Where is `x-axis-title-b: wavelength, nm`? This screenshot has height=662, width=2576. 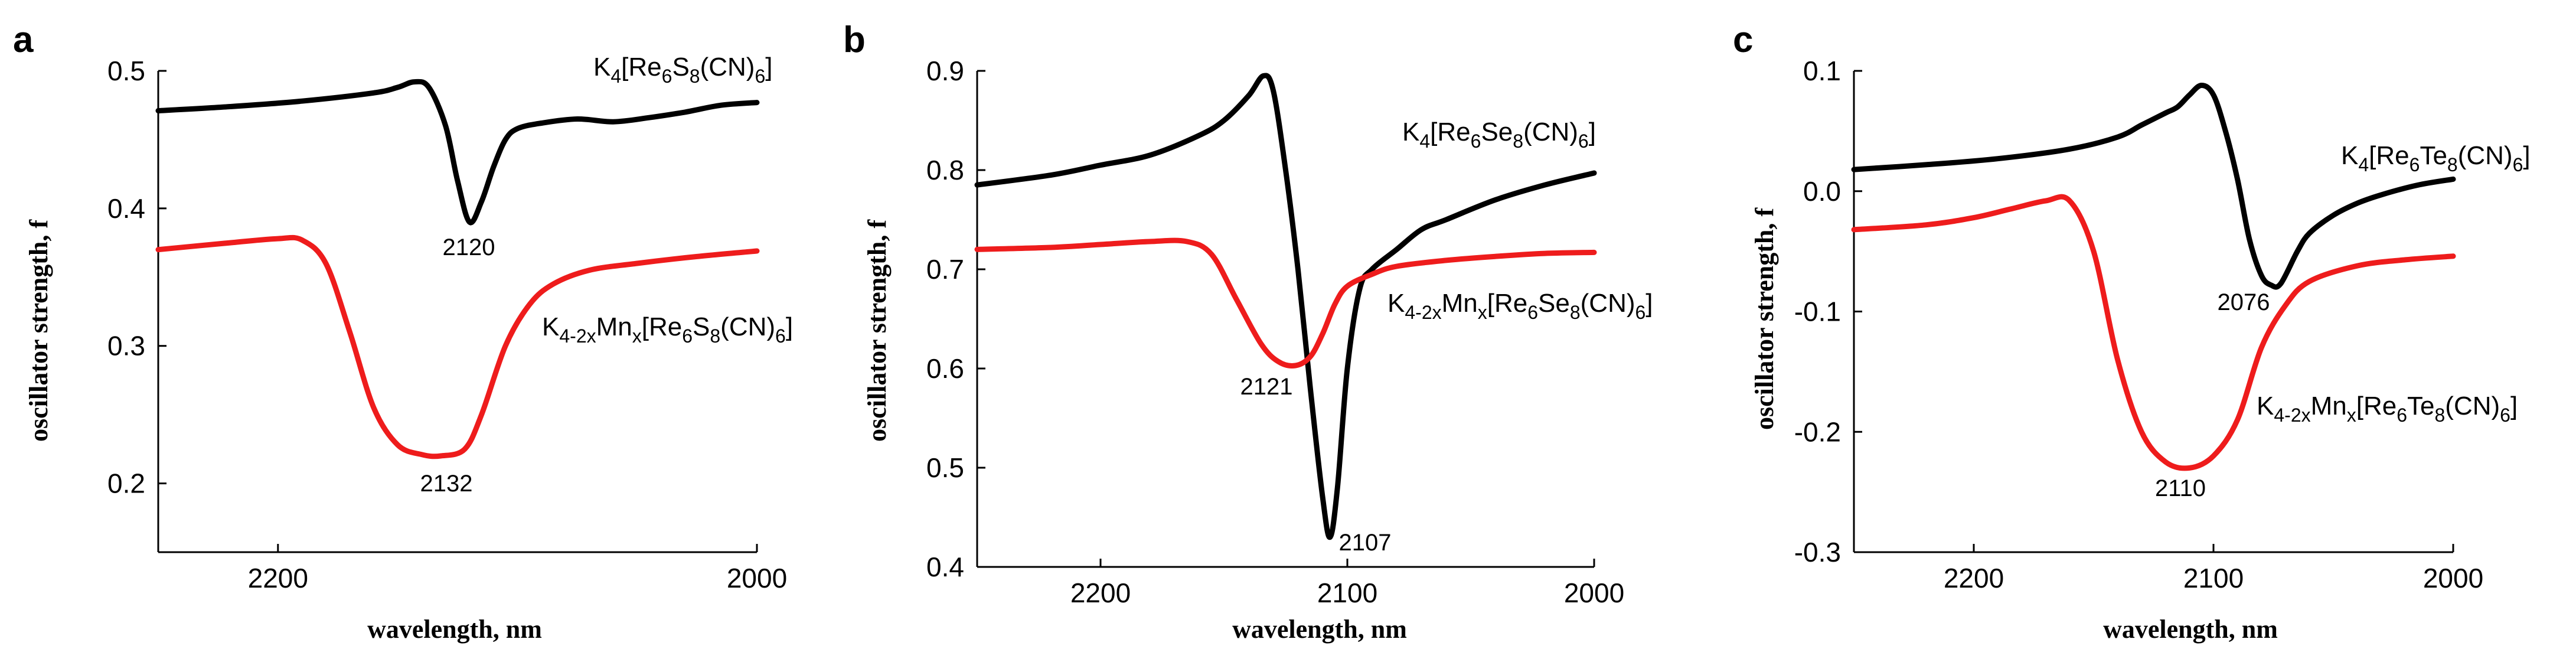 x-axis-title-b: wavelength, nm is located at coordinates (1319, 629).